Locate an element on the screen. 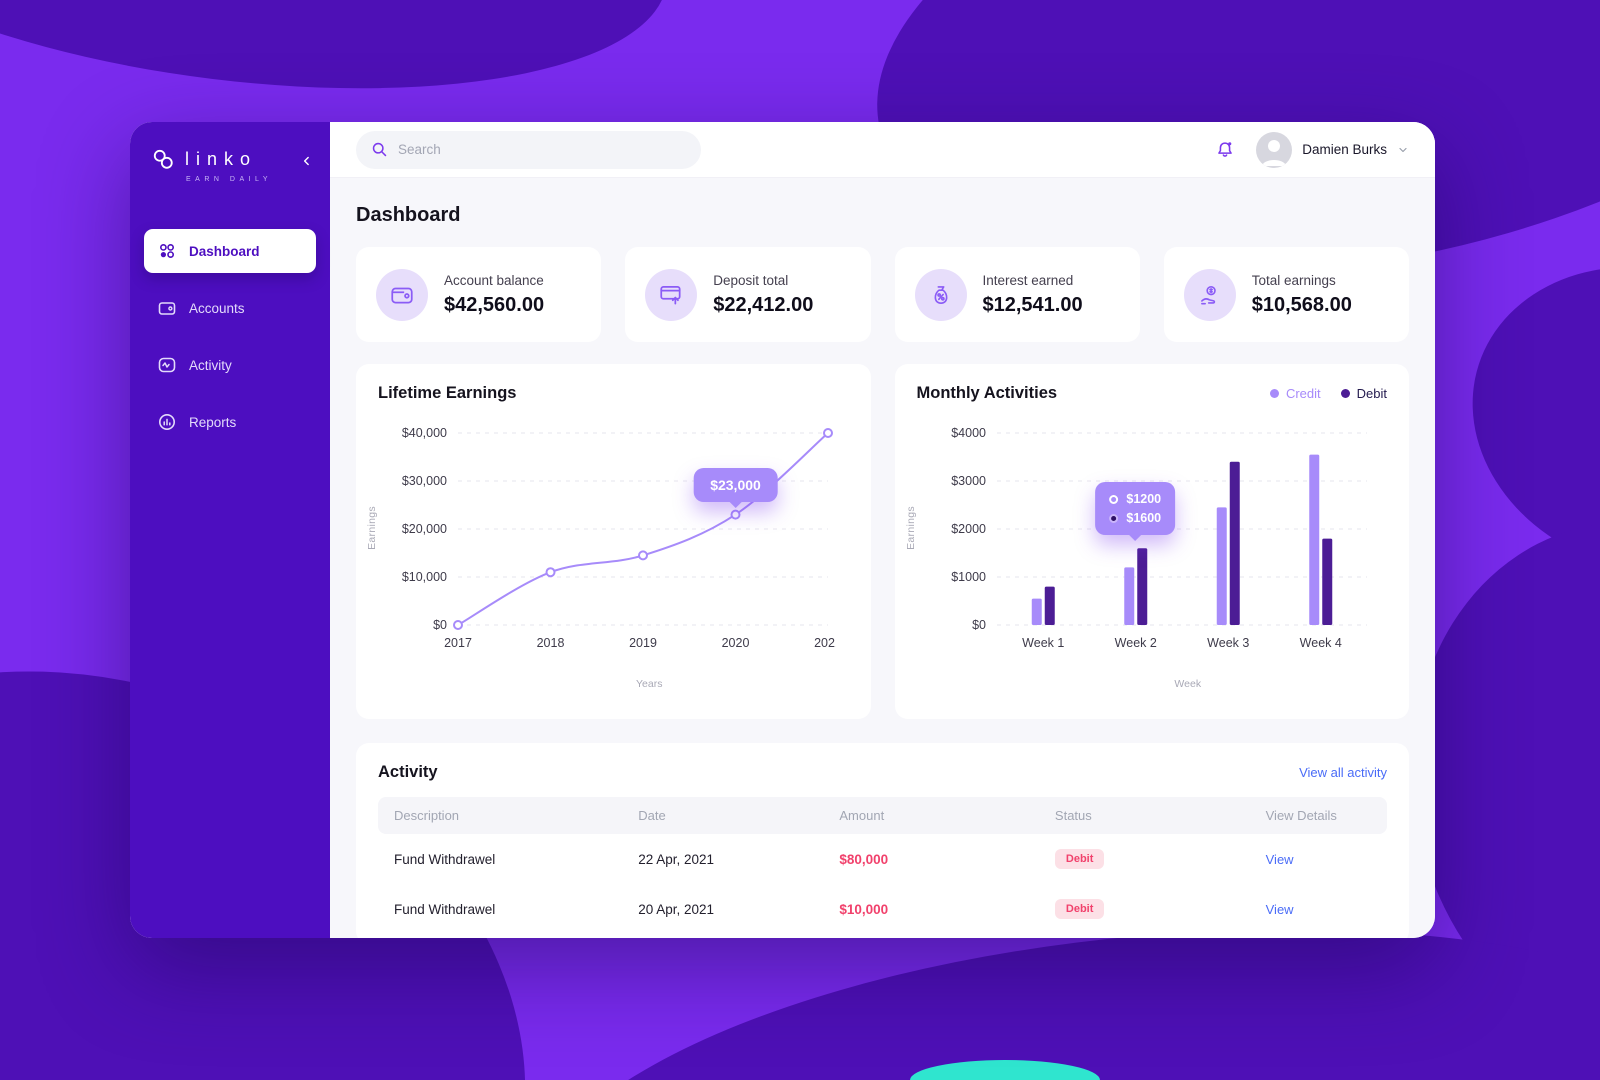 This screenshot has height=1080, width=1600. stat-value: $22,412.00 is located at coordinates (763, 304).